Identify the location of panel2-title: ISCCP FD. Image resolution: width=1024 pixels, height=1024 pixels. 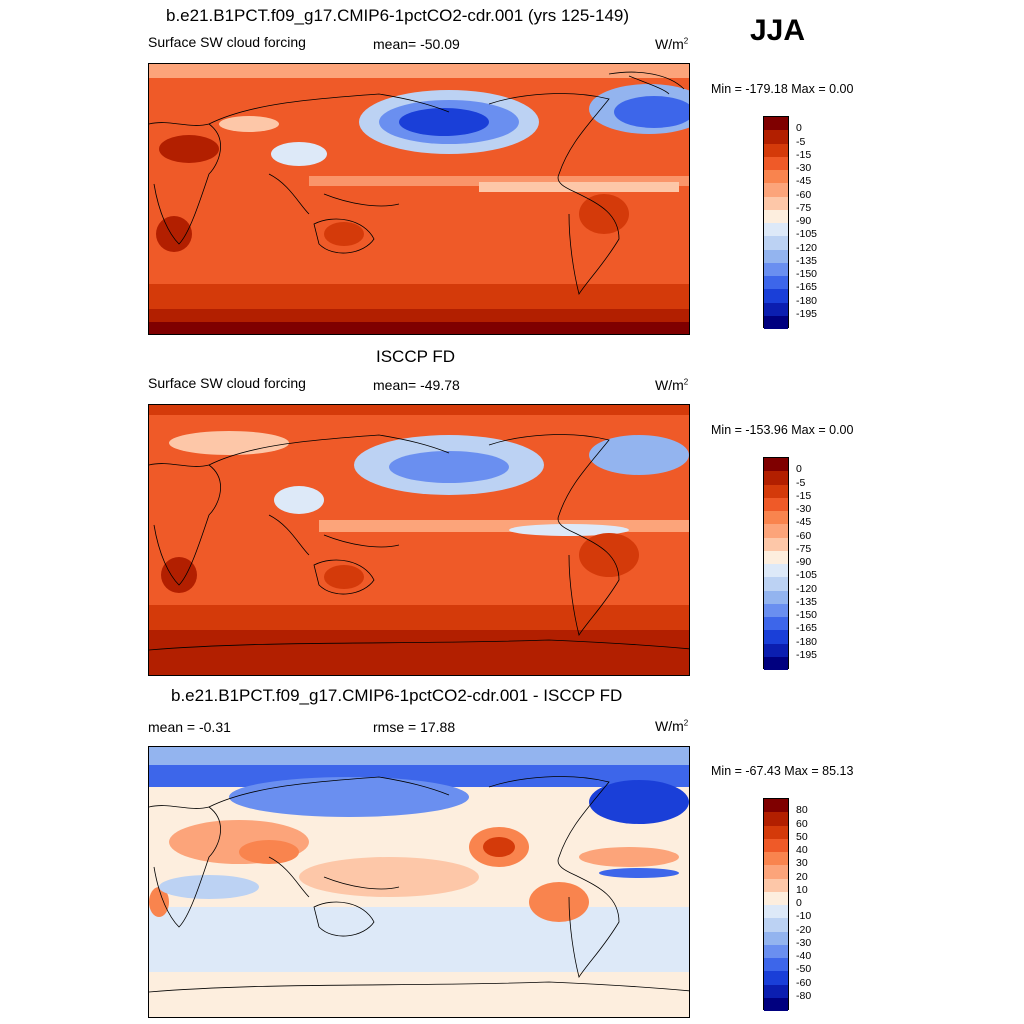
(416, 356).